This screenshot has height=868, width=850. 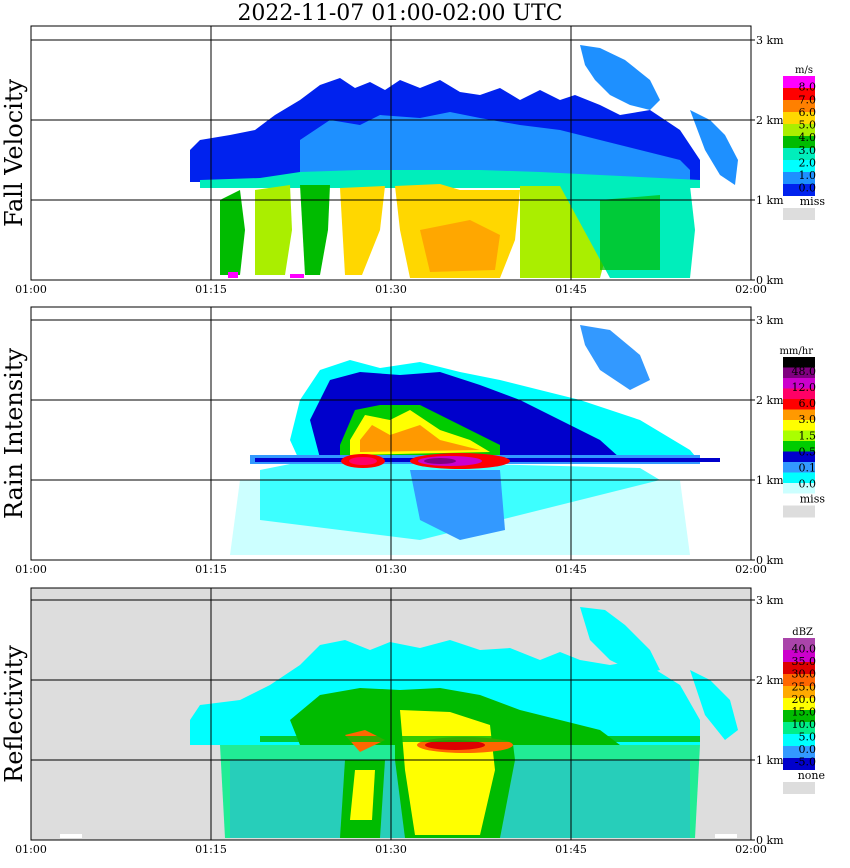 I want to click on colorbar-label: 7.0, so click(x=808, y=99).